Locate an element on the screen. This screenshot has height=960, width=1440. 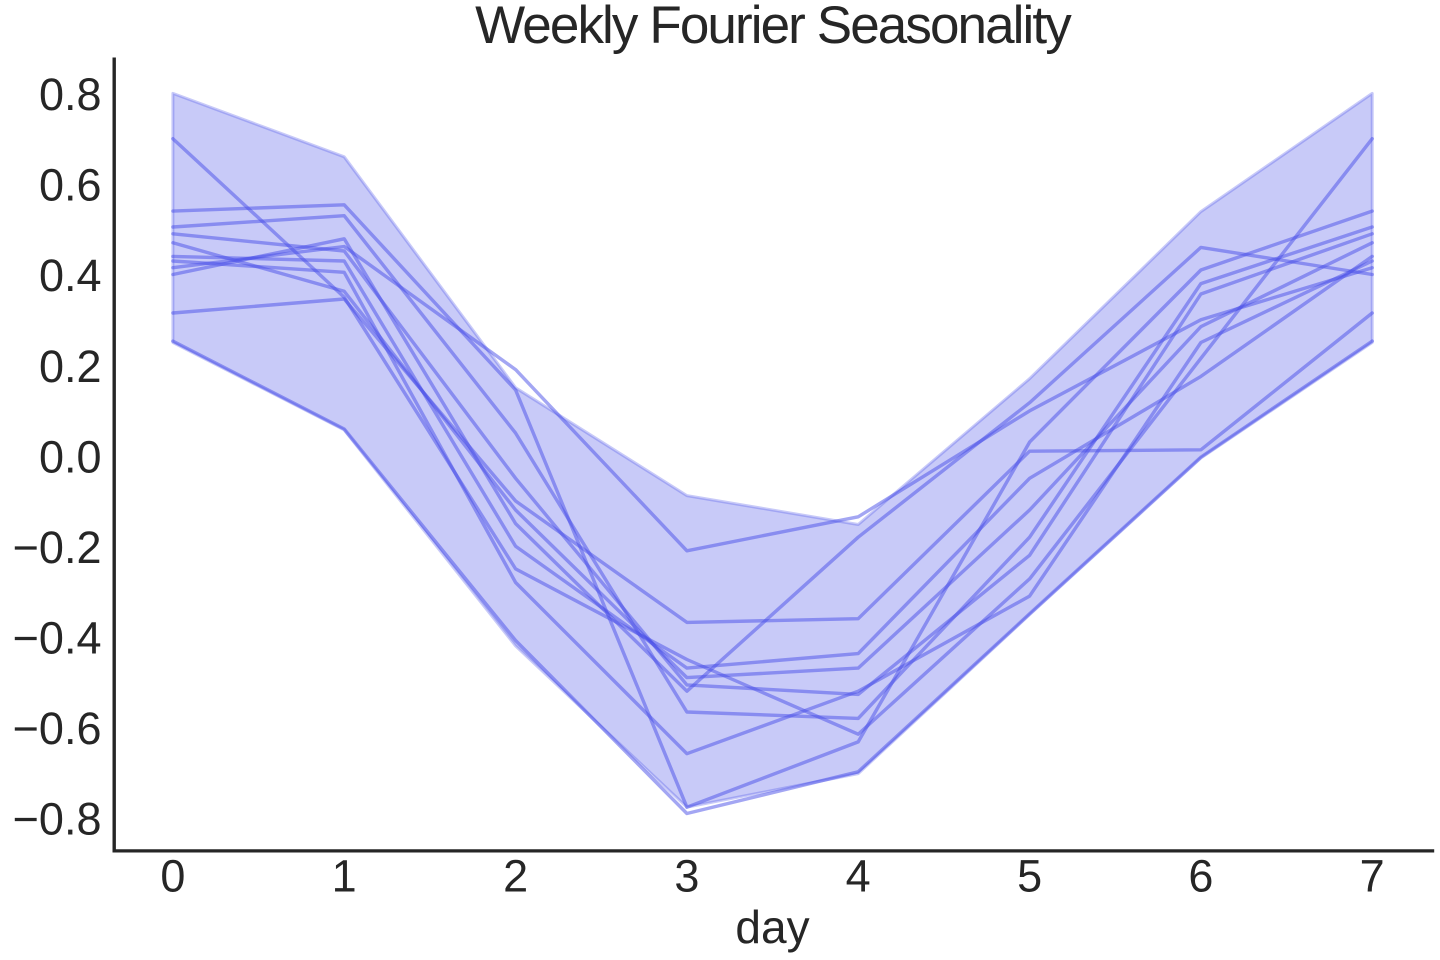
svg-text: 5 is located at coordinates (1029, 876).